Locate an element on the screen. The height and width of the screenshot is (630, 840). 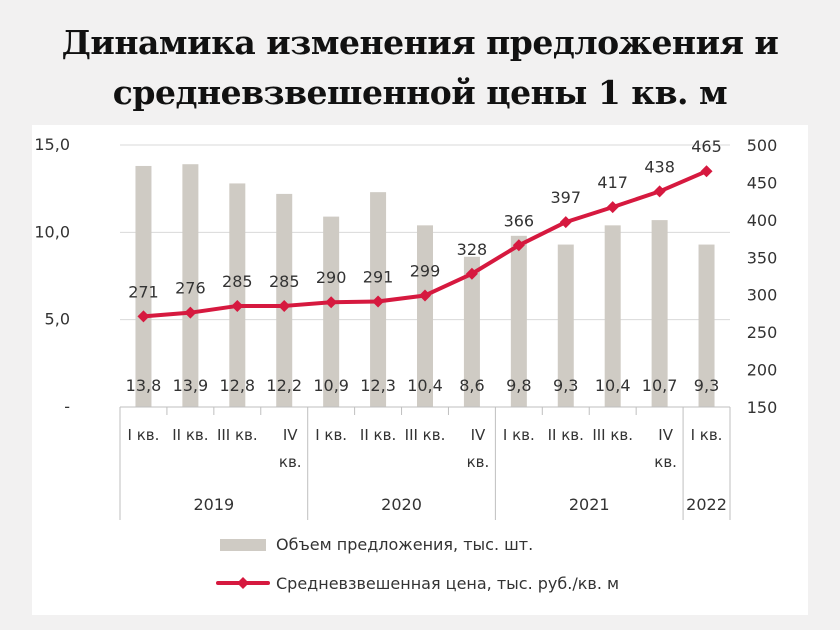
y-left-tick-label: 10,0 is located at coordinates (52, 231).